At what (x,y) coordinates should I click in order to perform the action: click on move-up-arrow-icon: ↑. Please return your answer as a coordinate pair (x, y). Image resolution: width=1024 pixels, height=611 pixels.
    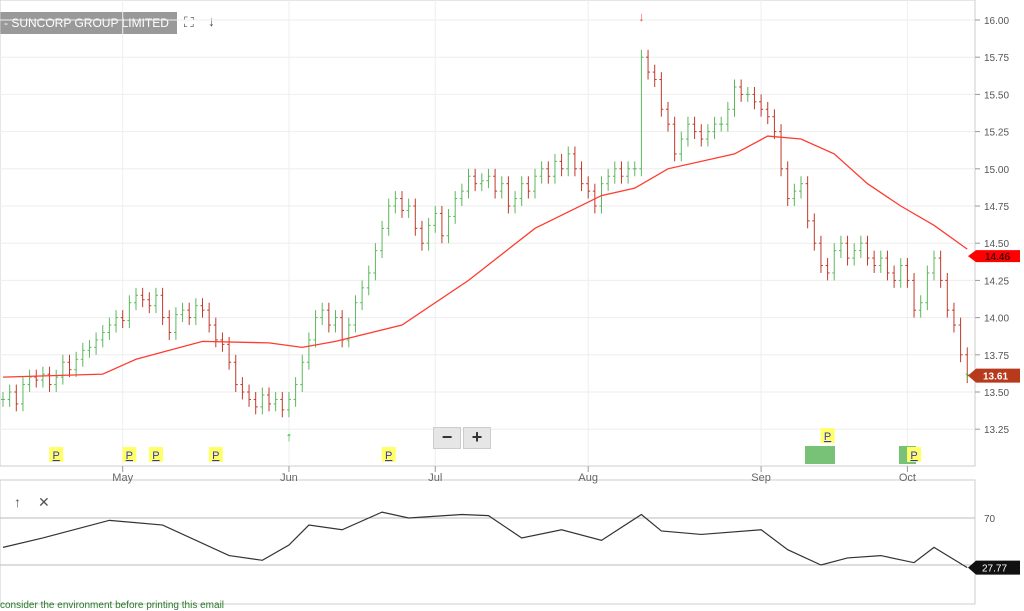
    Looking at the image, I should click on (17, 502).